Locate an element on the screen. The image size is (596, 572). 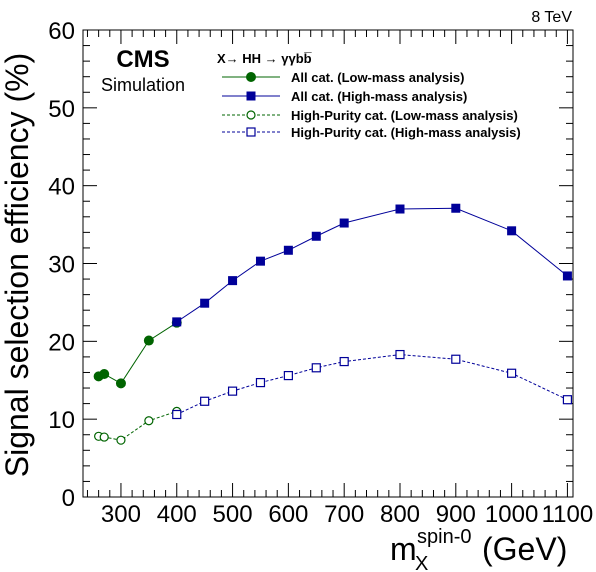
energy-label: 8 TeV is located at coordinates (551, 17).